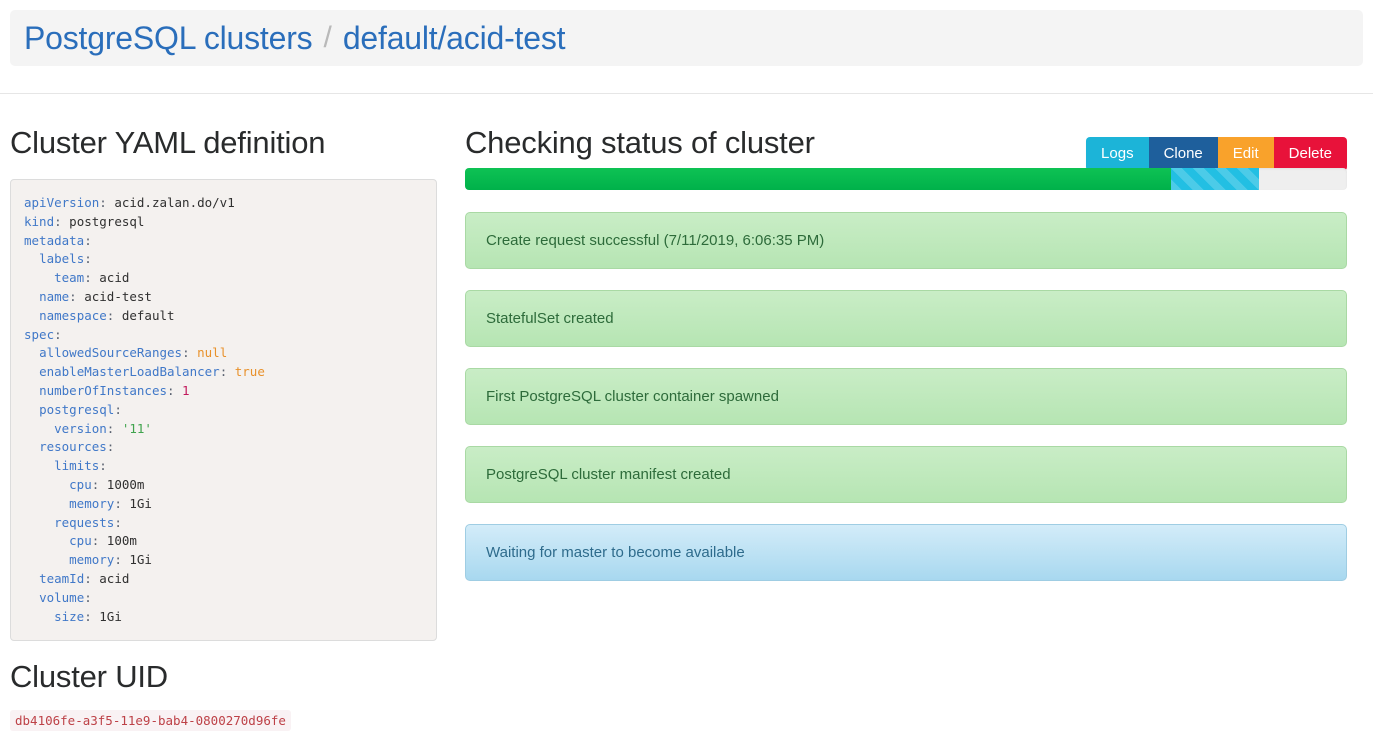  I want to click on yaml-value: true, so click(246, 372).